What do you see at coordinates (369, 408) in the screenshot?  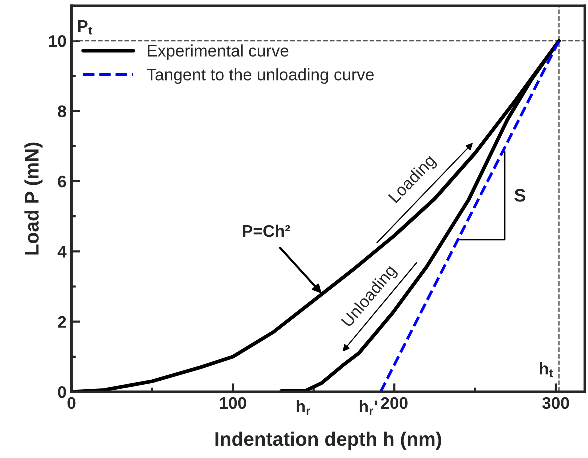 I see `annotation: h$_{r}$'` at bounding box center [369, 408].